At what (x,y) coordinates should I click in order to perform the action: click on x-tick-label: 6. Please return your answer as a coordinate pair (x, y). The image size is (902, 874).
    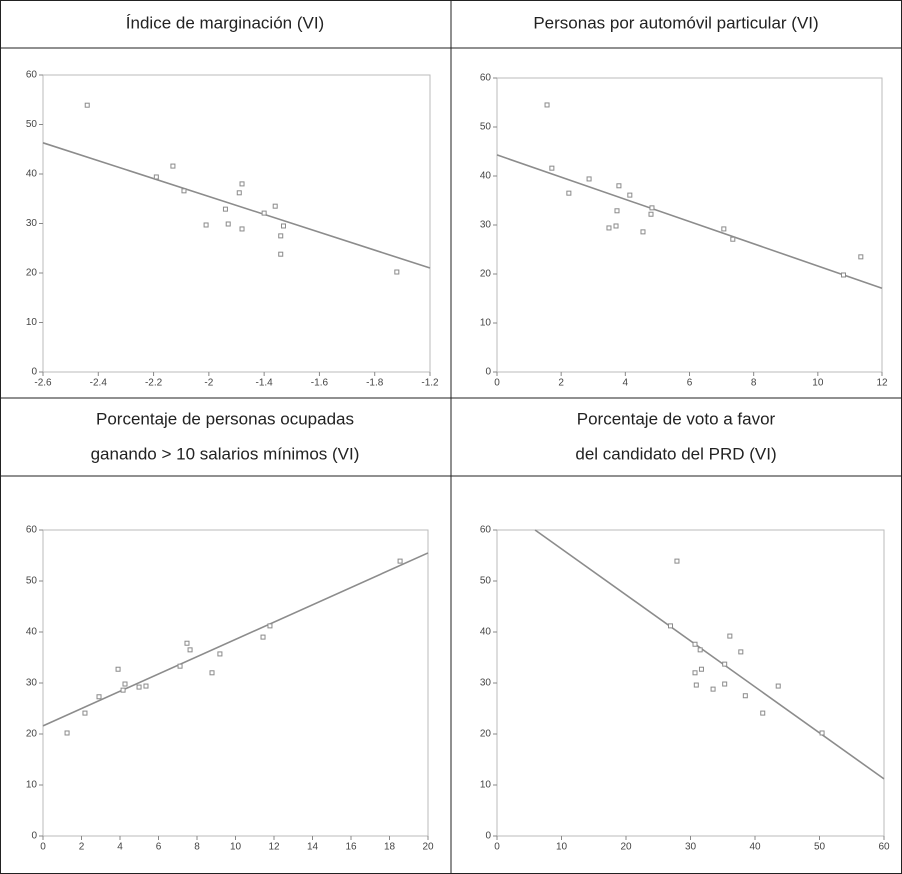
    Looking at the image, I should click on (690, 383).